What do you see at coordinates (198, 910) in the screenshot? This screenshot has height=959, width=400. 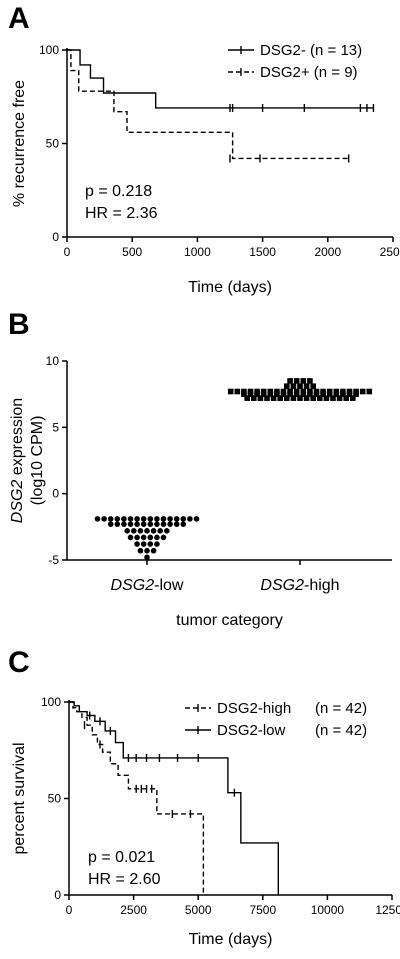 I see `x-tick-label: 5000` at bounding box center [198, 910].